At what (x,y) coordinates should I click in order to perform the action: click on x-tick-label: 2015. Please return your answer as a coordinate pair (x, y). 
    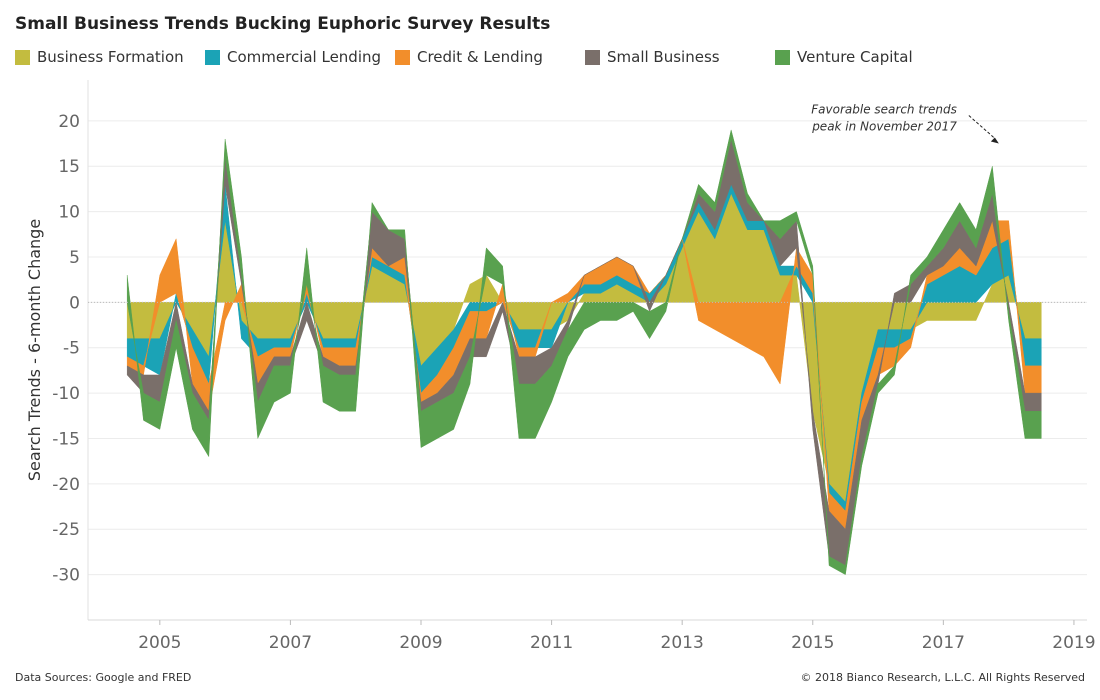
    Looking at the image, I should click on (812, 643).